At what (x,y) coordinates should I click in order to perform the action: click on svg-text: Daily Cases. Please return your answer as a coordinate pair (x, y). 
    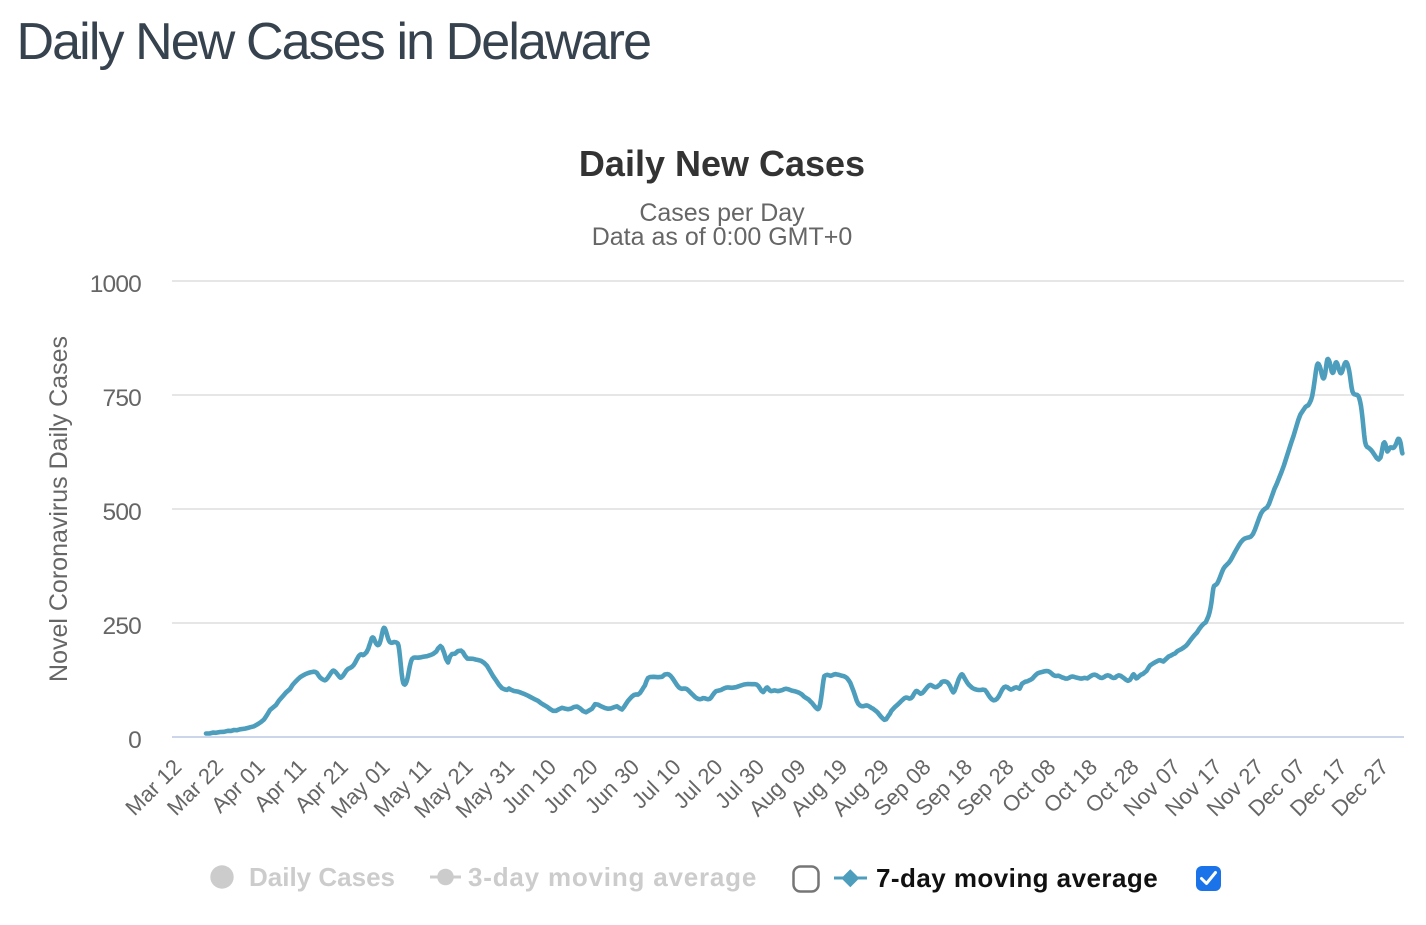
    Looking at the image, I should click on (322, 877).